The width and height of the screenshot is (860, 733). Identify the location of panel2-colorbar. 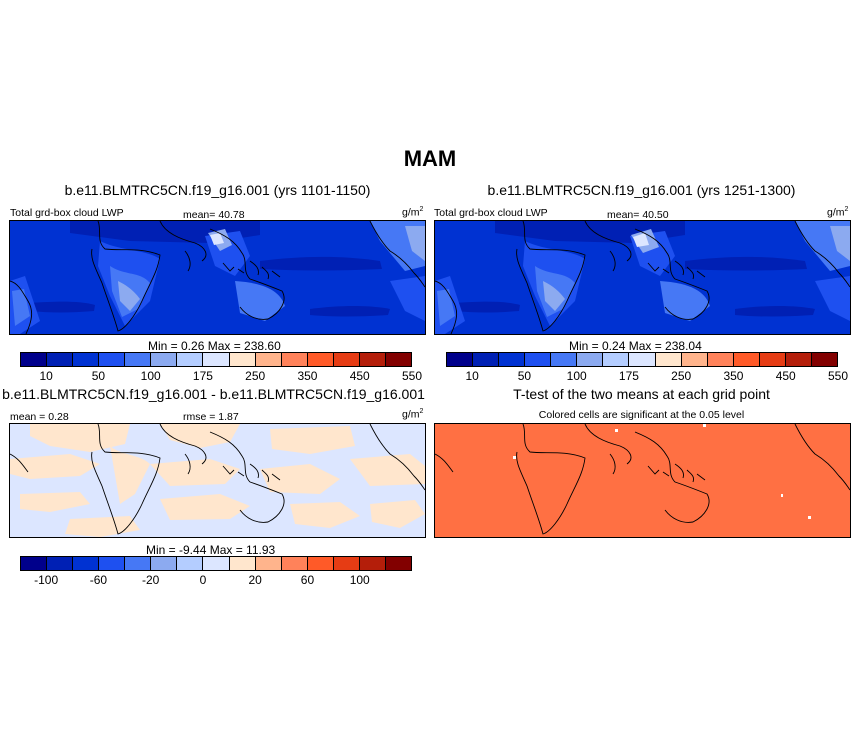
(642, 359).